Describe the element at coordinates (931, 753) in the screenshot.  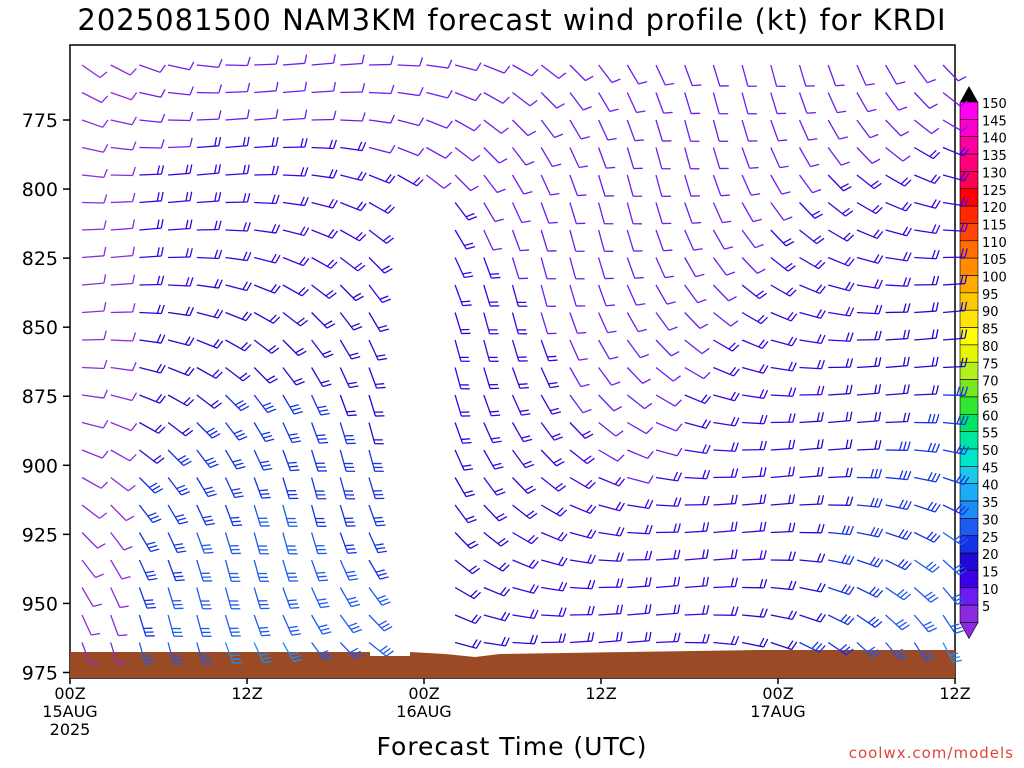
I see `credit-link: coolwx.com/models` at that location.